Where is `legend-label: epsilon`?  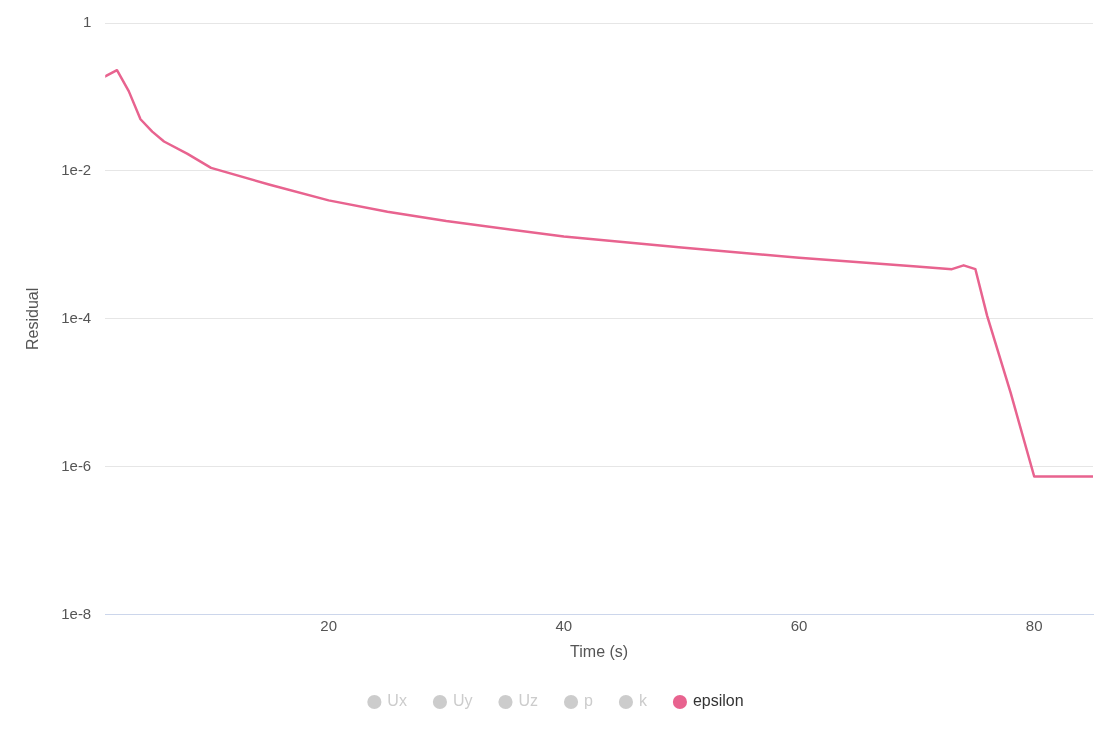 legend-label: epsilon is located at coordinates (718, 701).